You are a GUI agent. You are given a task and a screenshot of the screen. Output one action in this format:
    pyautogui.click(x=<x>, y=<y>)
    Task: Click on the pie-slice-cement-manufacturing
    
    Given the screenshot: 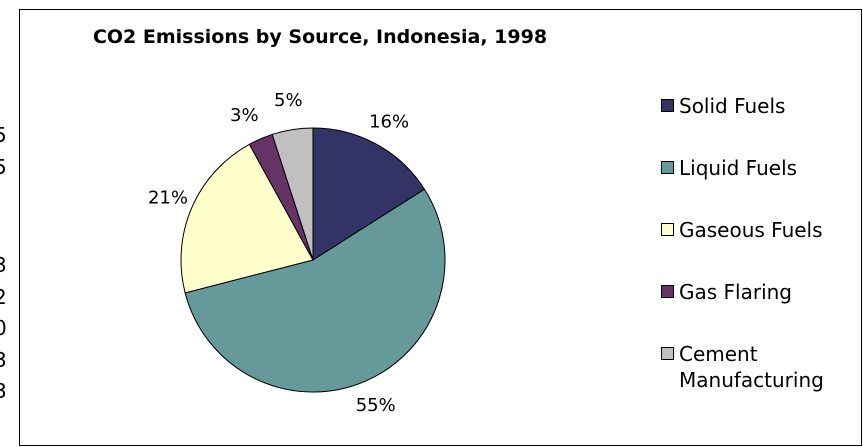 What is the action you would take?
    pyautogui.click(x=292, y=194)
    